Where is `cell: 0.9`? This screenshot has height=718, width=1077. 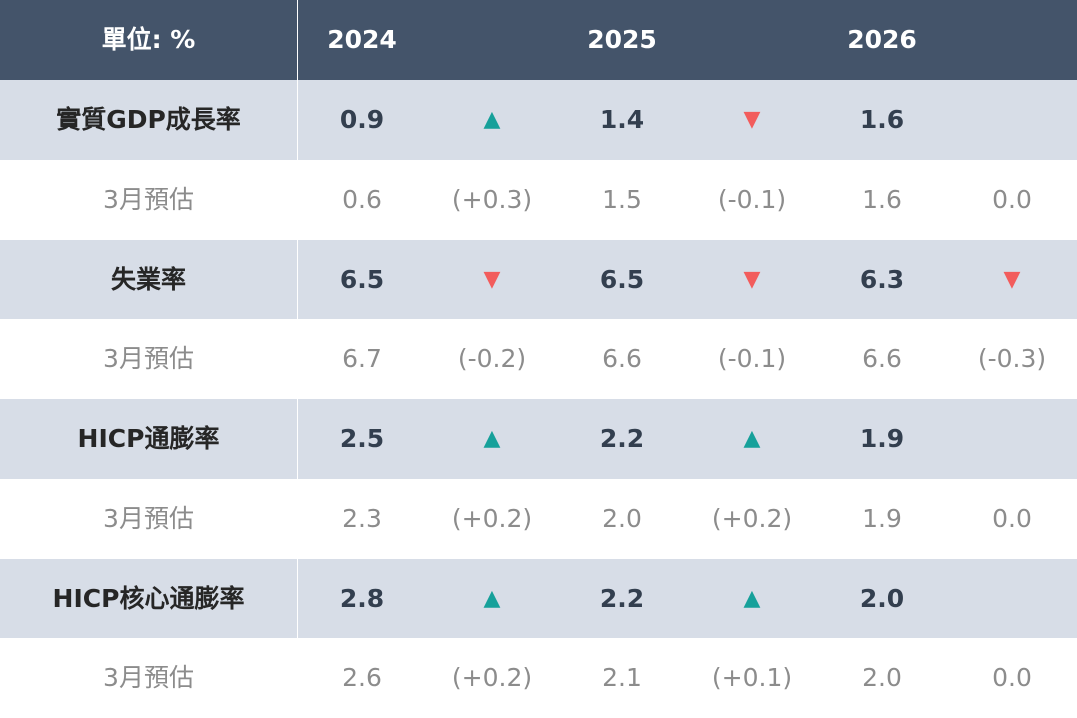 cell: 0.9 is located at coordinates (362, 119).